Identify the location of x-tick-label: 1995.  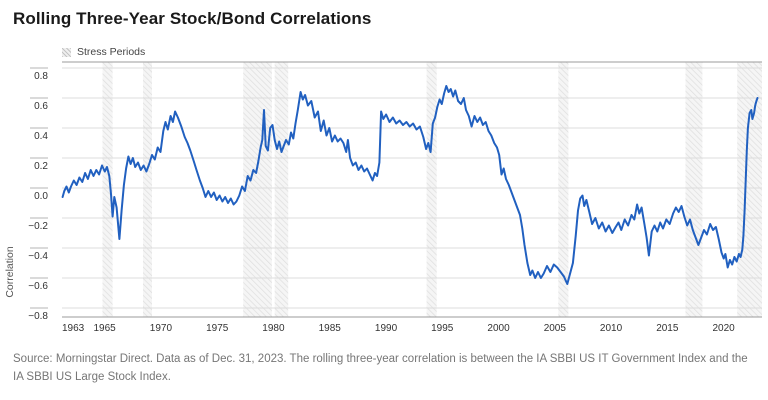
(442, 328).